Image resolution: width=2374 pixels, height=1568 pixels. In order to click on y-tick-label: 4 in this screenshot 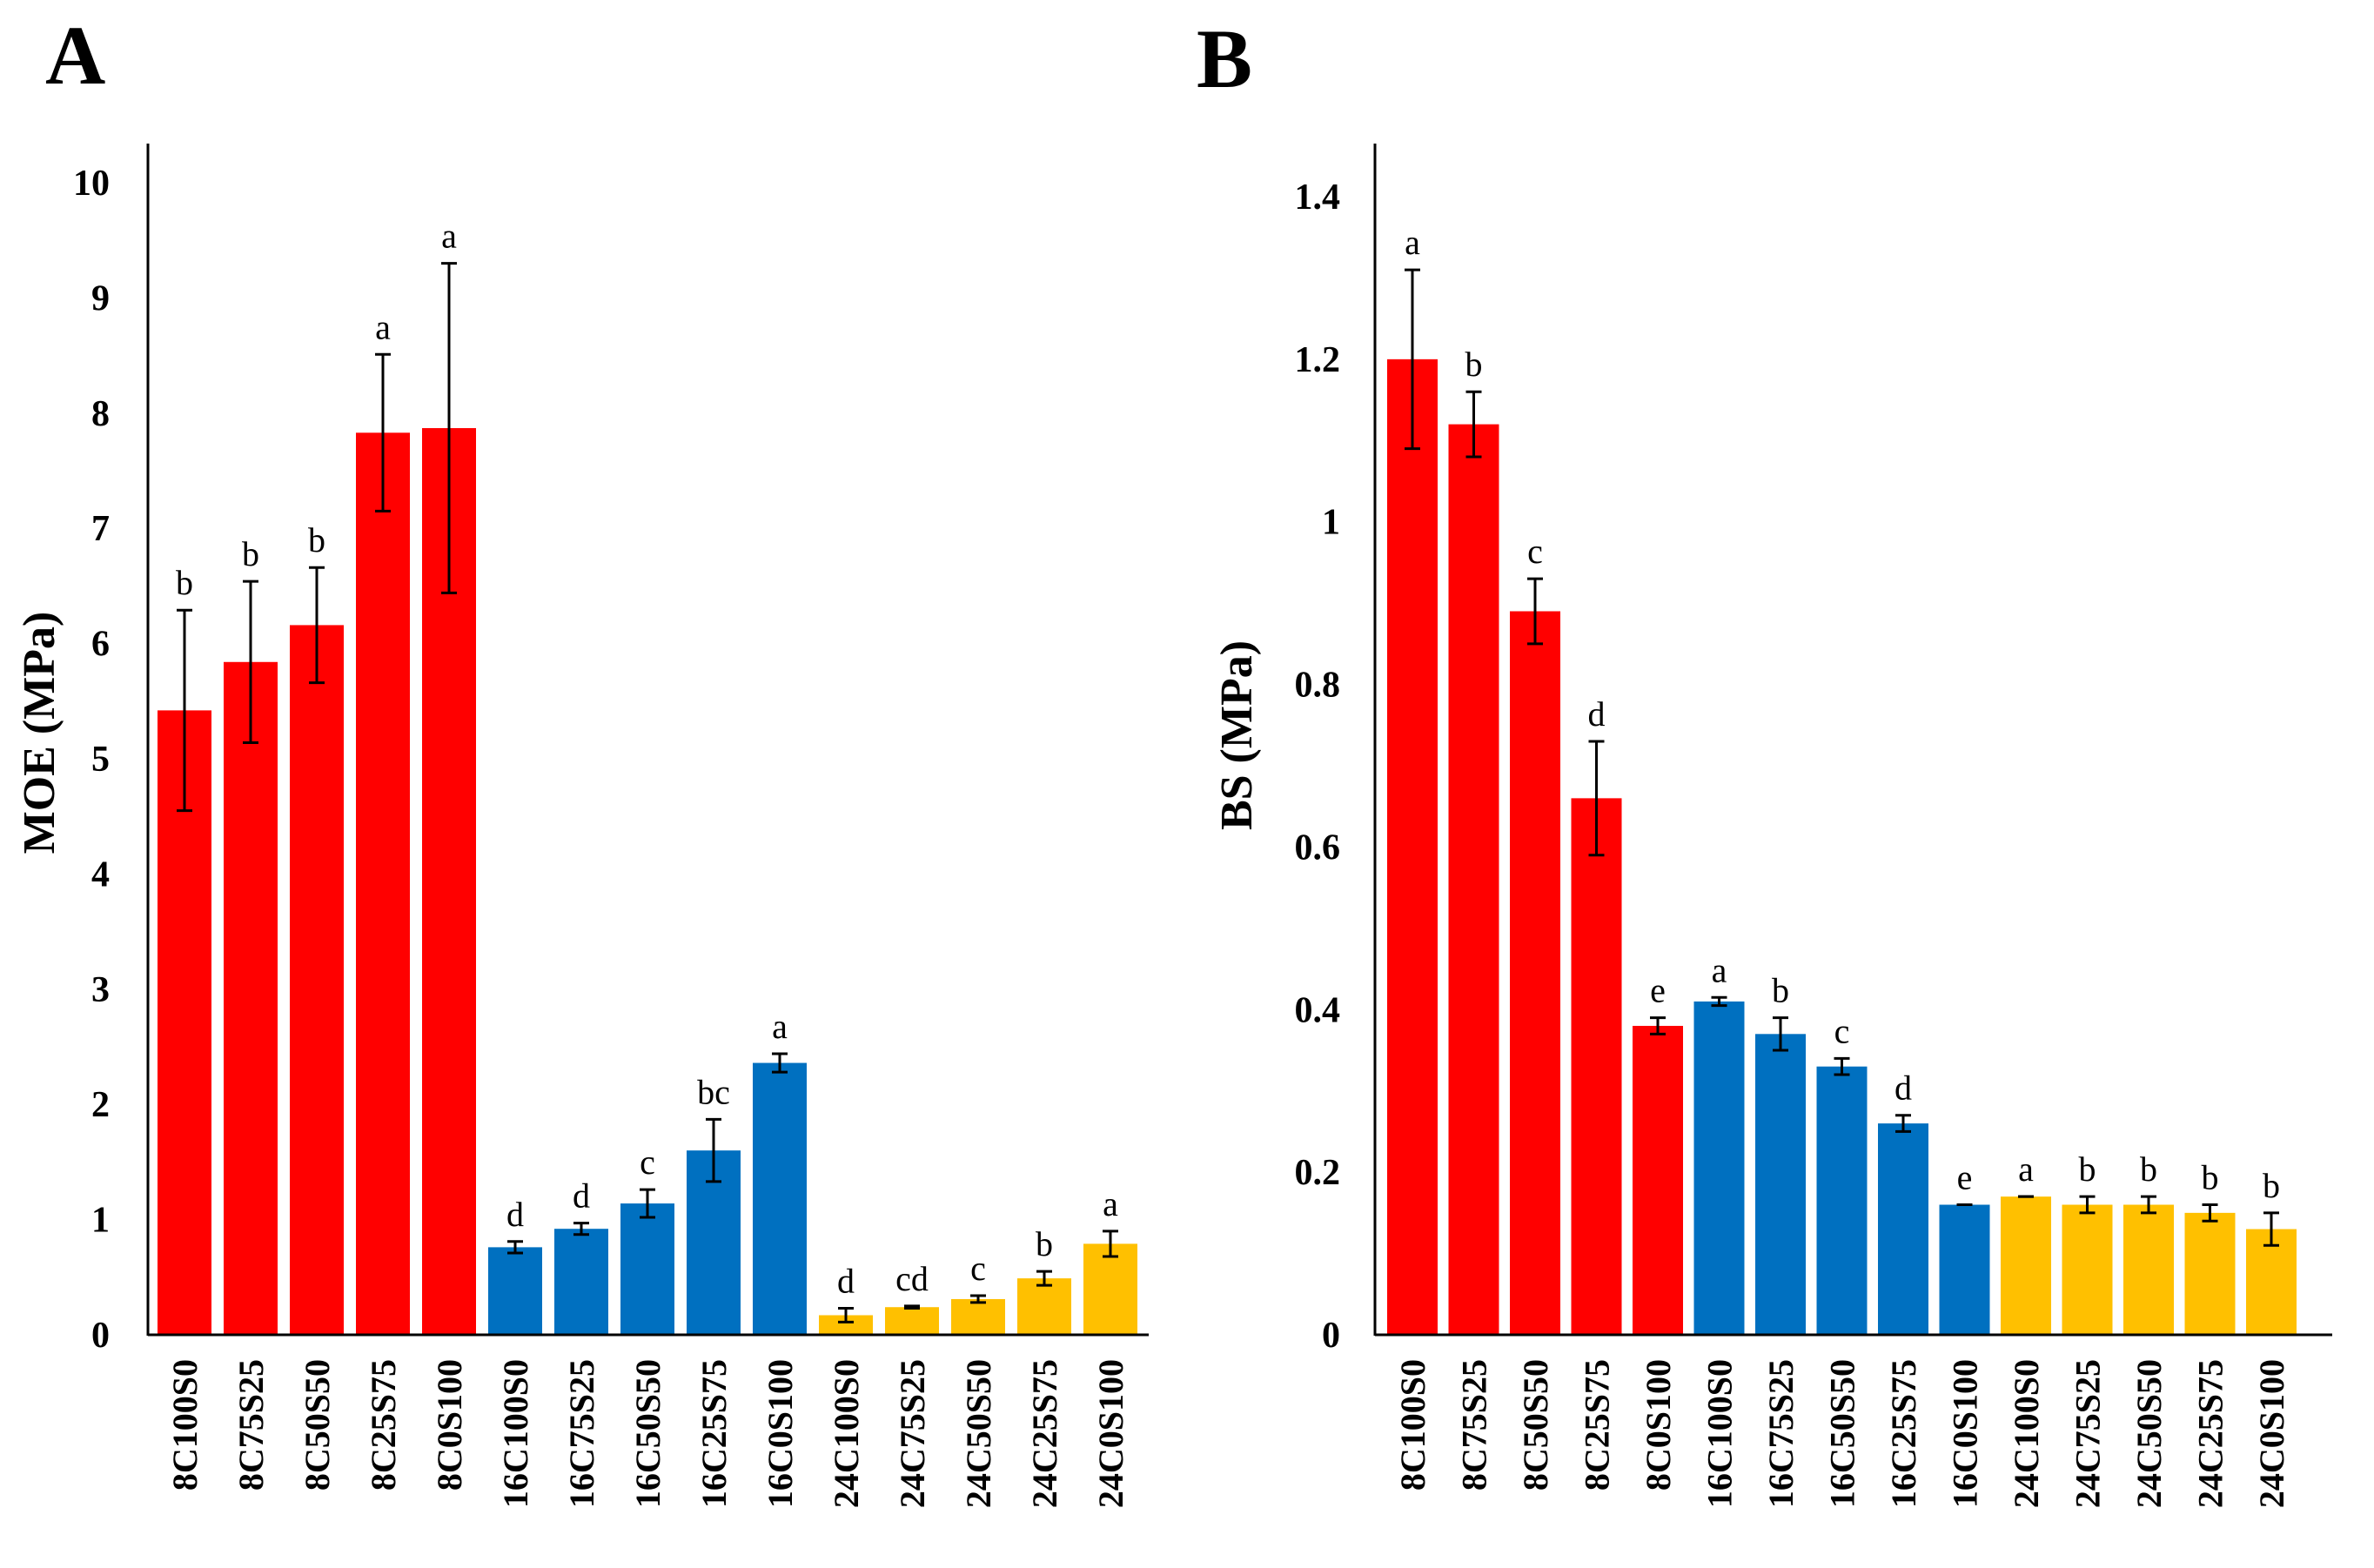, I will do `click(100, 875)`.